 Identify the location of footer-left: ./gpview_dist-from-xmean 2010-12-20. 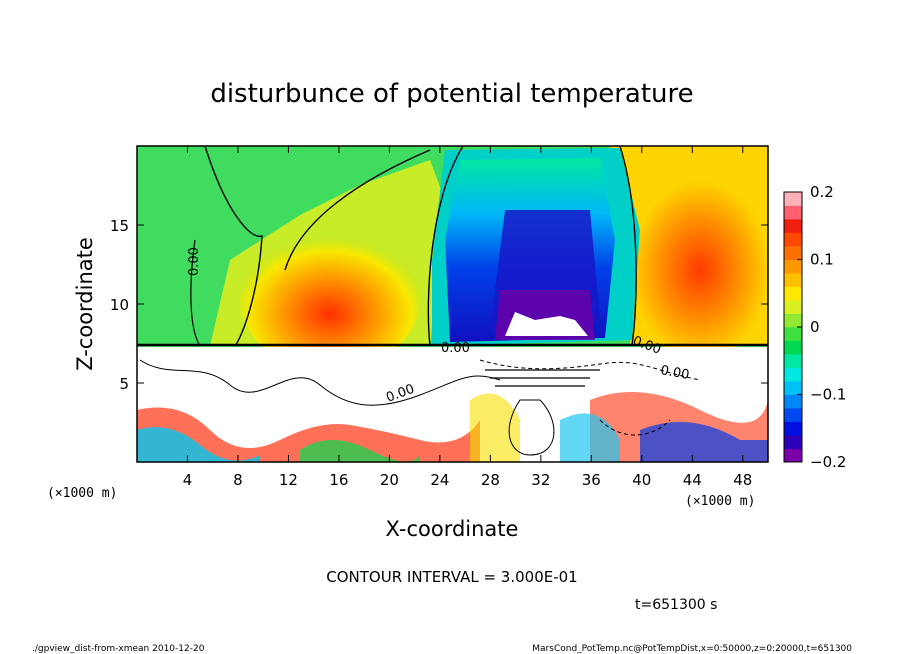
(118, 649).